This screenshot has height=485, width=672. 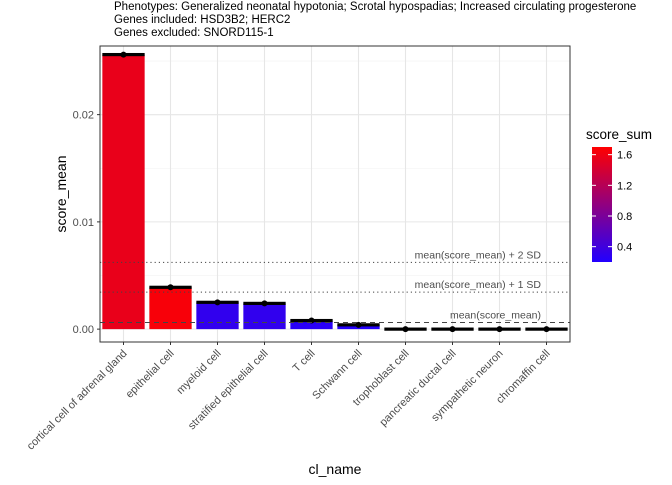 I want to click on y-tick-label: 0.01, so click(x=83, y=223).